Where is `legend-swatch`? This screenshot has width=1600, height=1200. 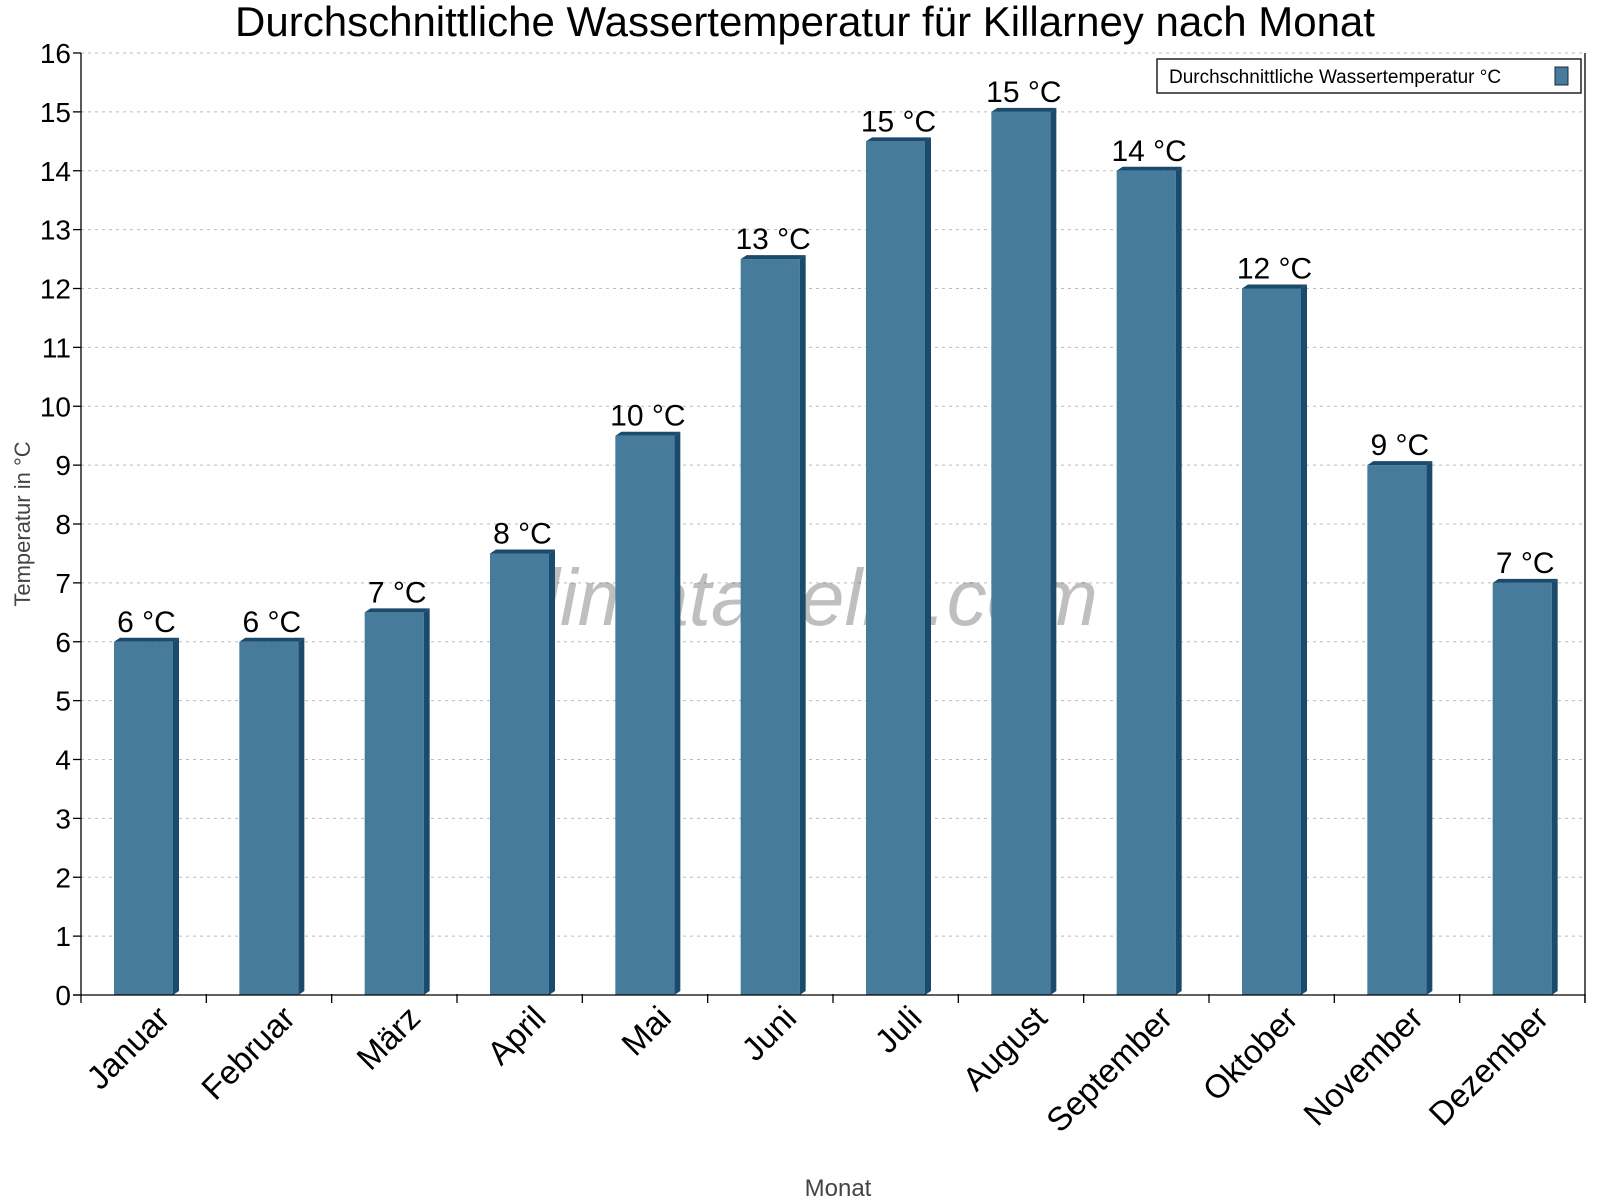
legend-swatch is located at coordinates (1561, 76).